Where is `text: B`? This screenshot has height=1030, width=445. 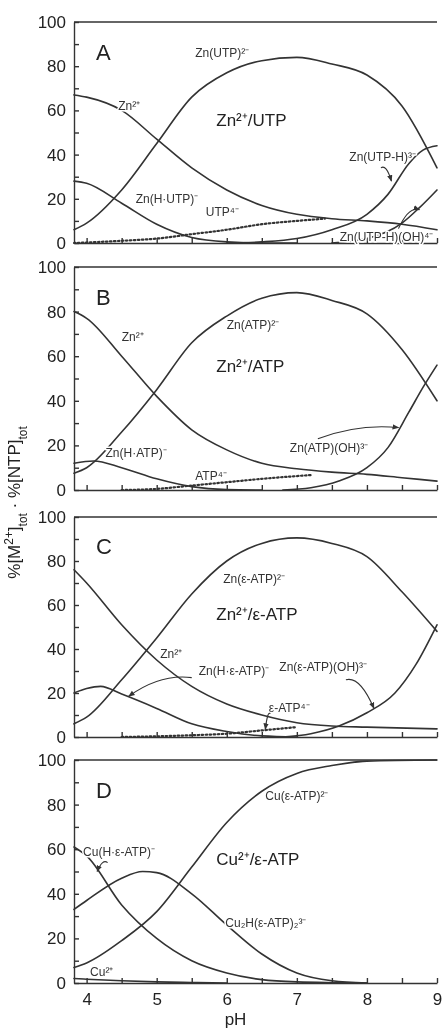
text: B is located at coordinates (103, 297).